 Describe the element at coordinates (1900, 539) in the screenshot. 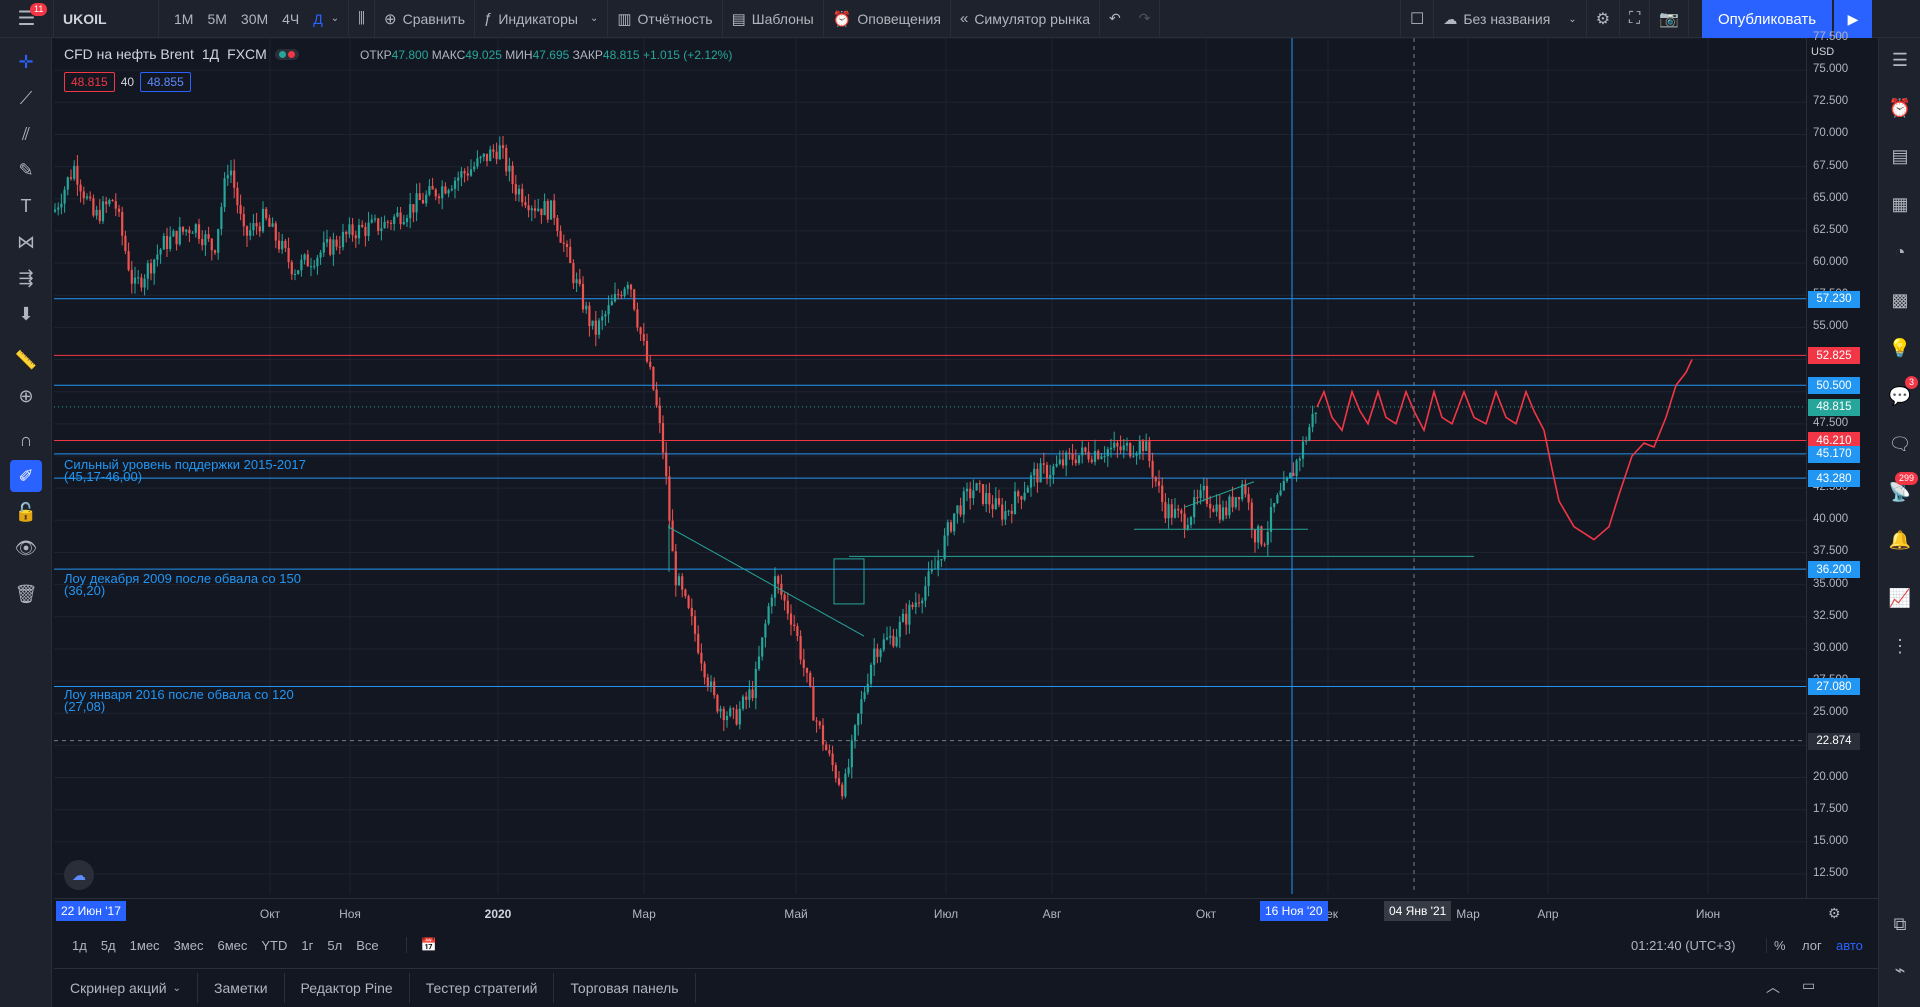

I see `bell-icon: 🔔` at that location.